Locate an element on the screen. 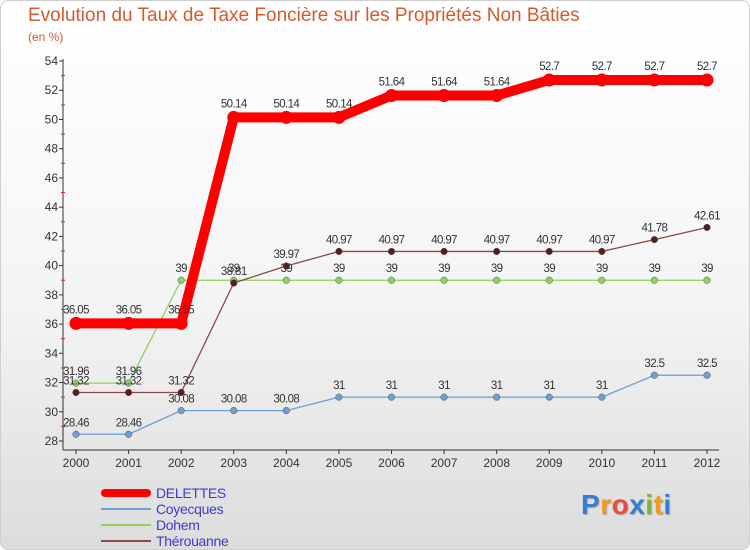 This screenshot has height=550, width=750. logo-letter: i is located at coordinates (667, 504).